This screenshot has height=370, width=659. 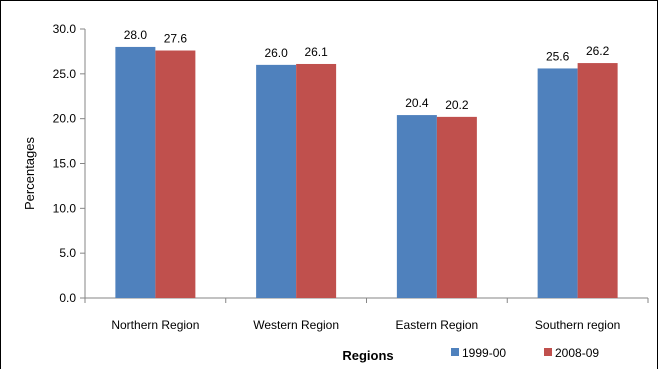 What do you see at coordinates (136, 35) in the screenshot?
I see `data-label: 28.0` at bounding box center [136, 35].